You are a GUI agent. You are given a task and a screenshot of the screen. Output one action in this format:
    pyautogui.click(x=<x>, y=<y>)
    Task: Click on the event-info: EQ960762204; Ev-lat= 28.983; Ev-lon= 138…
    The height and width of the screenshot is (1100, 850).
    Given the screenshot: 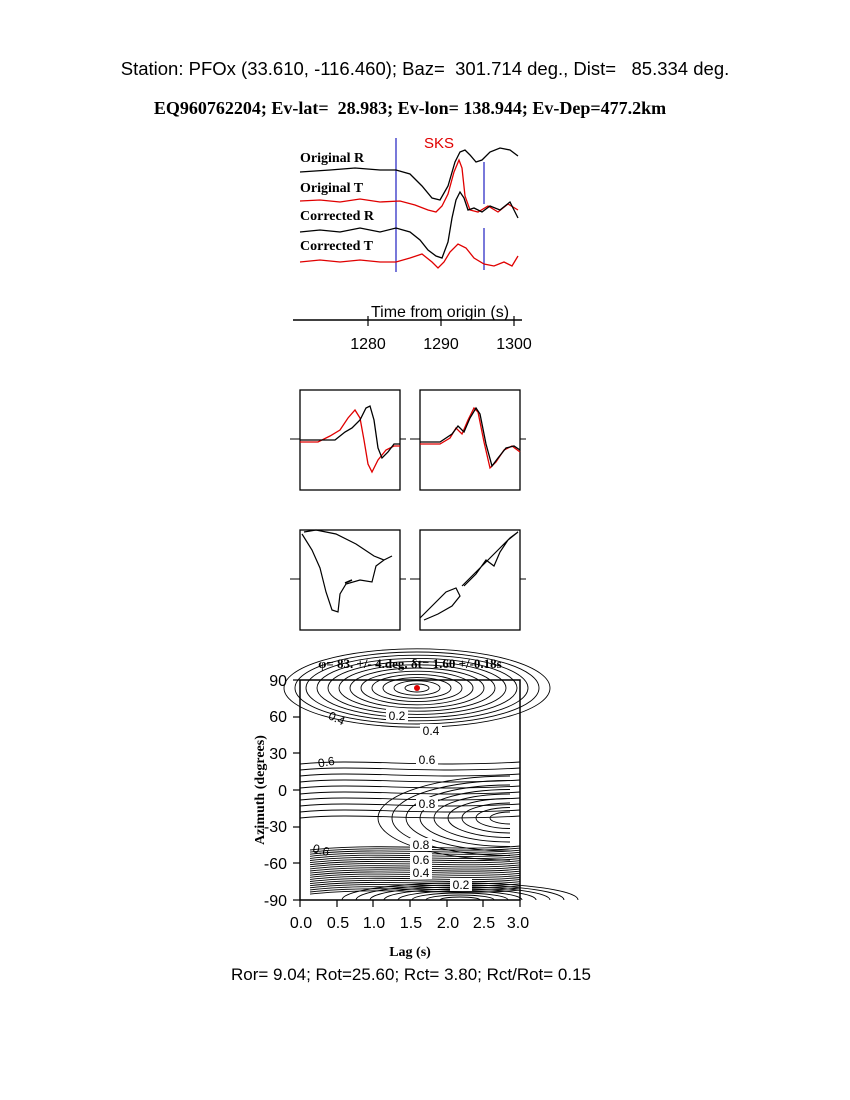 What is the action you would take?
    pyautogui.click(x=410, y=108)
    